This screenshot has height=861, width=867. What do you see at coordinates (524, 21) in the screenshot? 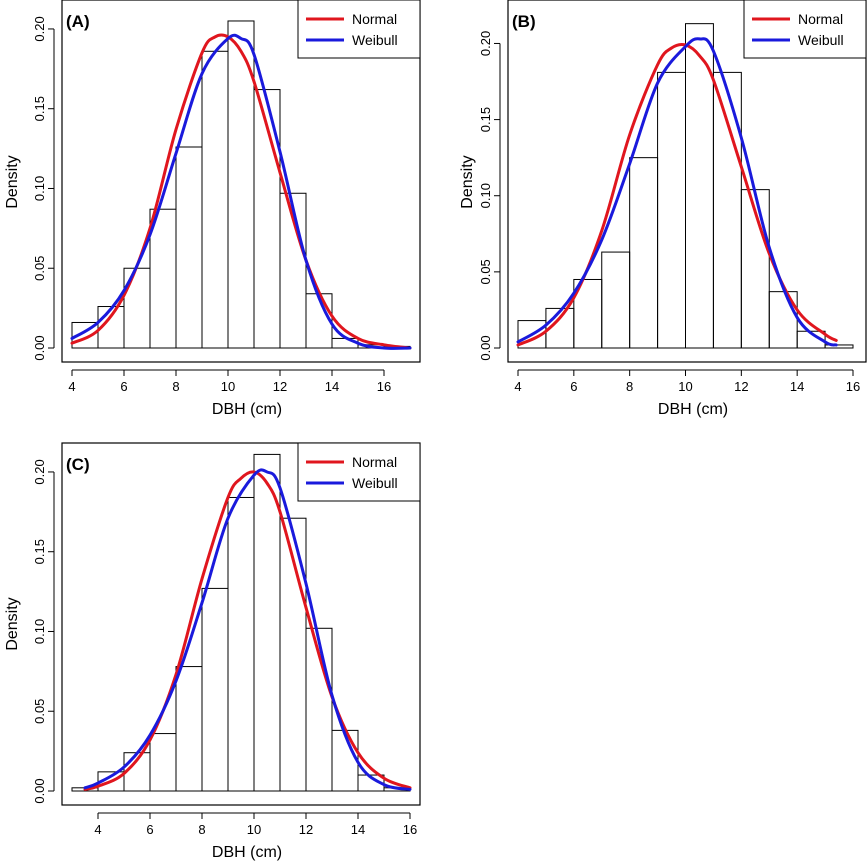
I see `panel-label: (B)` at bounding box center [524, 21].